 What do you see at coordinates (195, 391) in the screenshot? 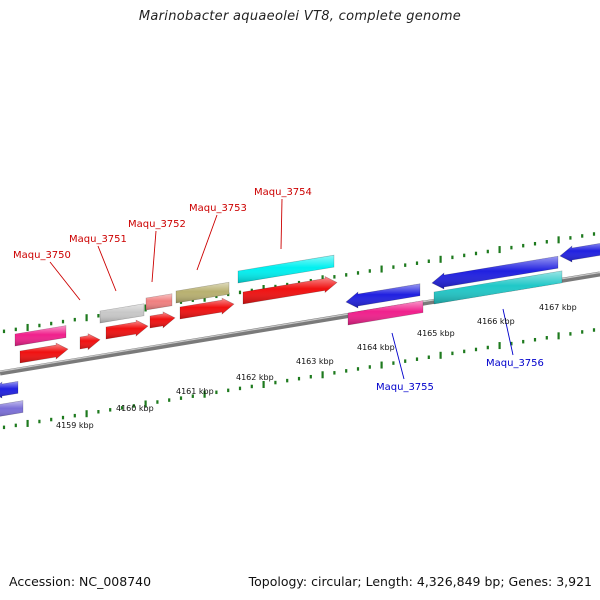
I see `ruler-kbp-label: 4161 kbp` at bounding box center [195, 391].